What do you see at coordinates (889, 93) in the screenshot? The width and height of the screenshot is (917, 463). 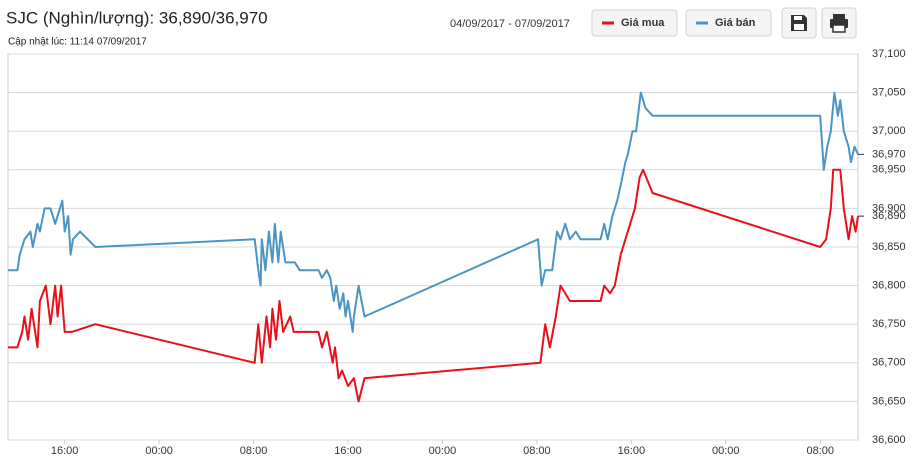 I see `y-tick-label: 37,050` at bounding box center [889, 93].